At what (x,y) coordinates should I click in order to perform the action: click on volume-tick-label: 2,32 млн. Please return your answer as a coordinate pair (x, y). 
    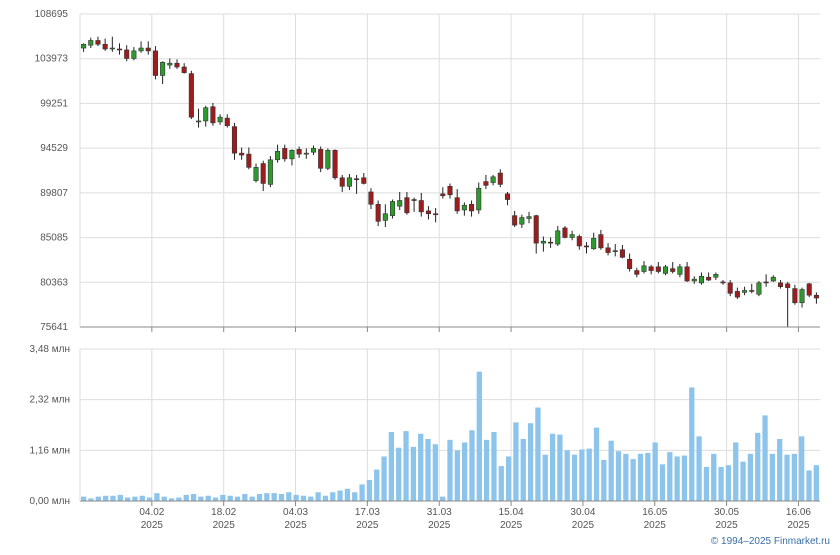
    Looking at the image, I should click on (50, 400).